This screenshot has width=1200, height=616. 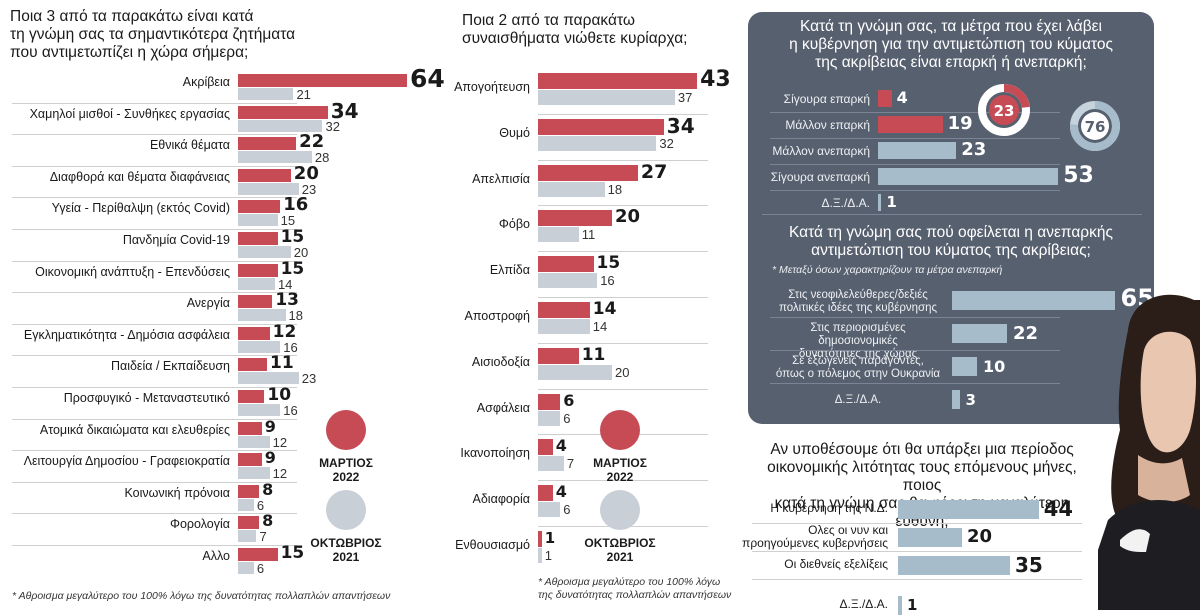 What do you see at coordinates (994, 366) in the screenshot?
I see `value-label: 10` at bounding box center [994, 366].